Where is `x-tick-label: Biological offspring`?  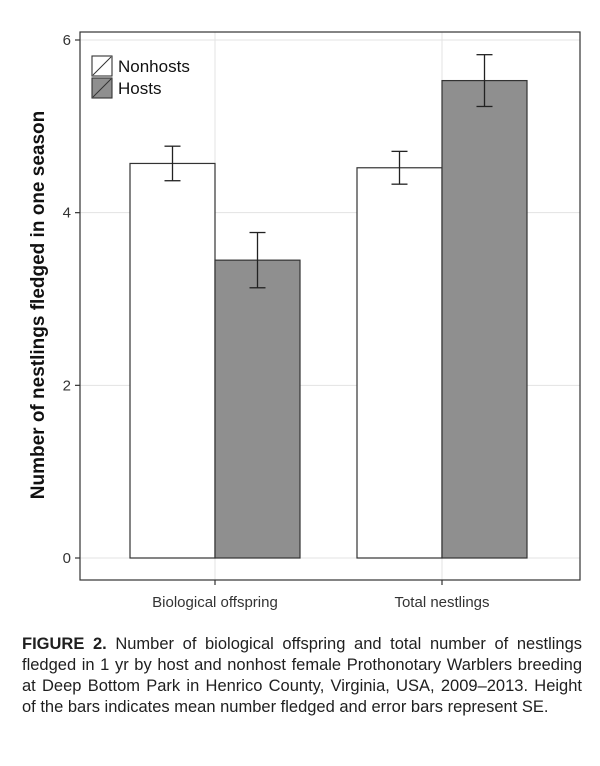
x-tick-label: Biological offspring is located at coordinates (215, 602).